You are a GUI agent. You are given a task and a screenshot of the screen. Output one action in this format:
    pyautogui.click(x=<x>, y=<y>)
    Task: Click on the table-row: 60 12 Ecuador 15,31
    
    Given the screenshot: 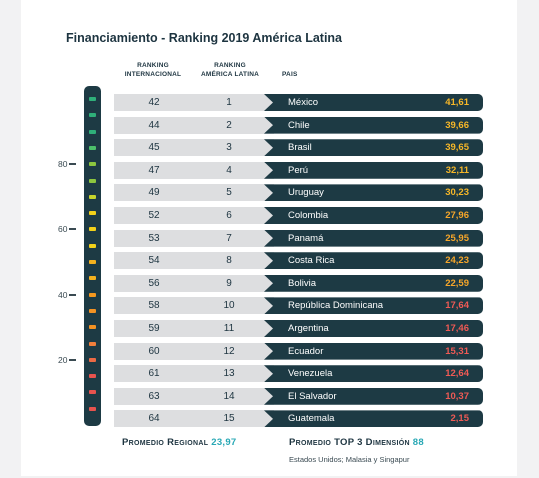 What is the action you would take?
    pyautogui.click(x=298, y=351)
    